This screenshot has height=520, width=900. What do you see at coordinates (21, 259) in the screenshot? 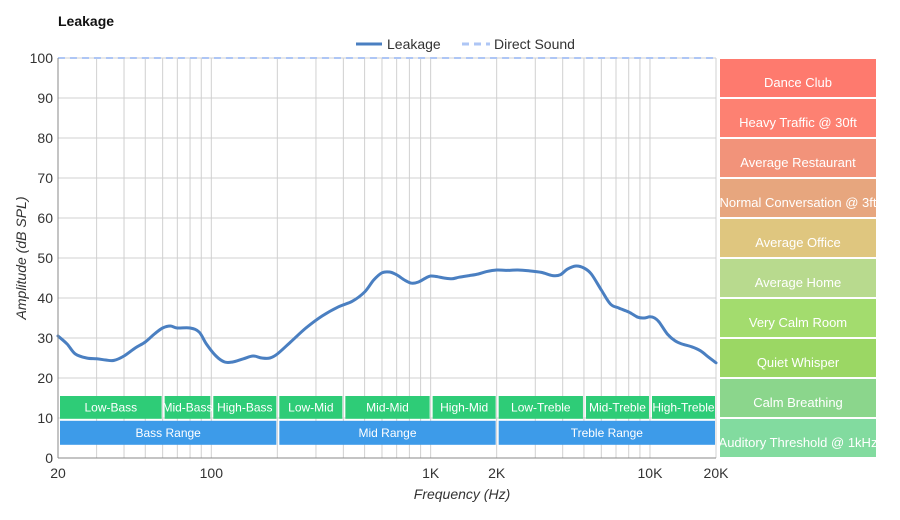
I see `y-axis-label: Amplitude (dB SPL)` at bounding box center [21, 259].